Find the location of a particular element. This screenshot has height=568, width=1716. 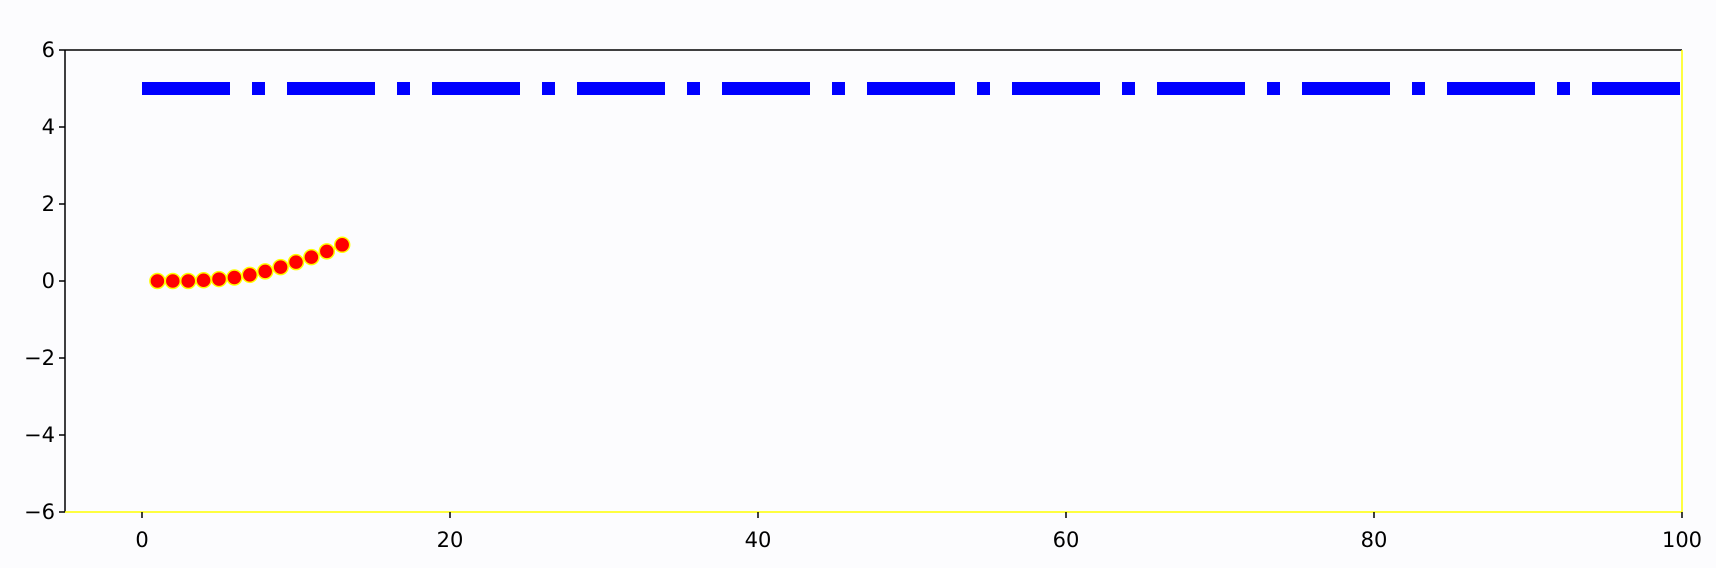

y-tick-label: −4 is located at coordinates (39, 435).